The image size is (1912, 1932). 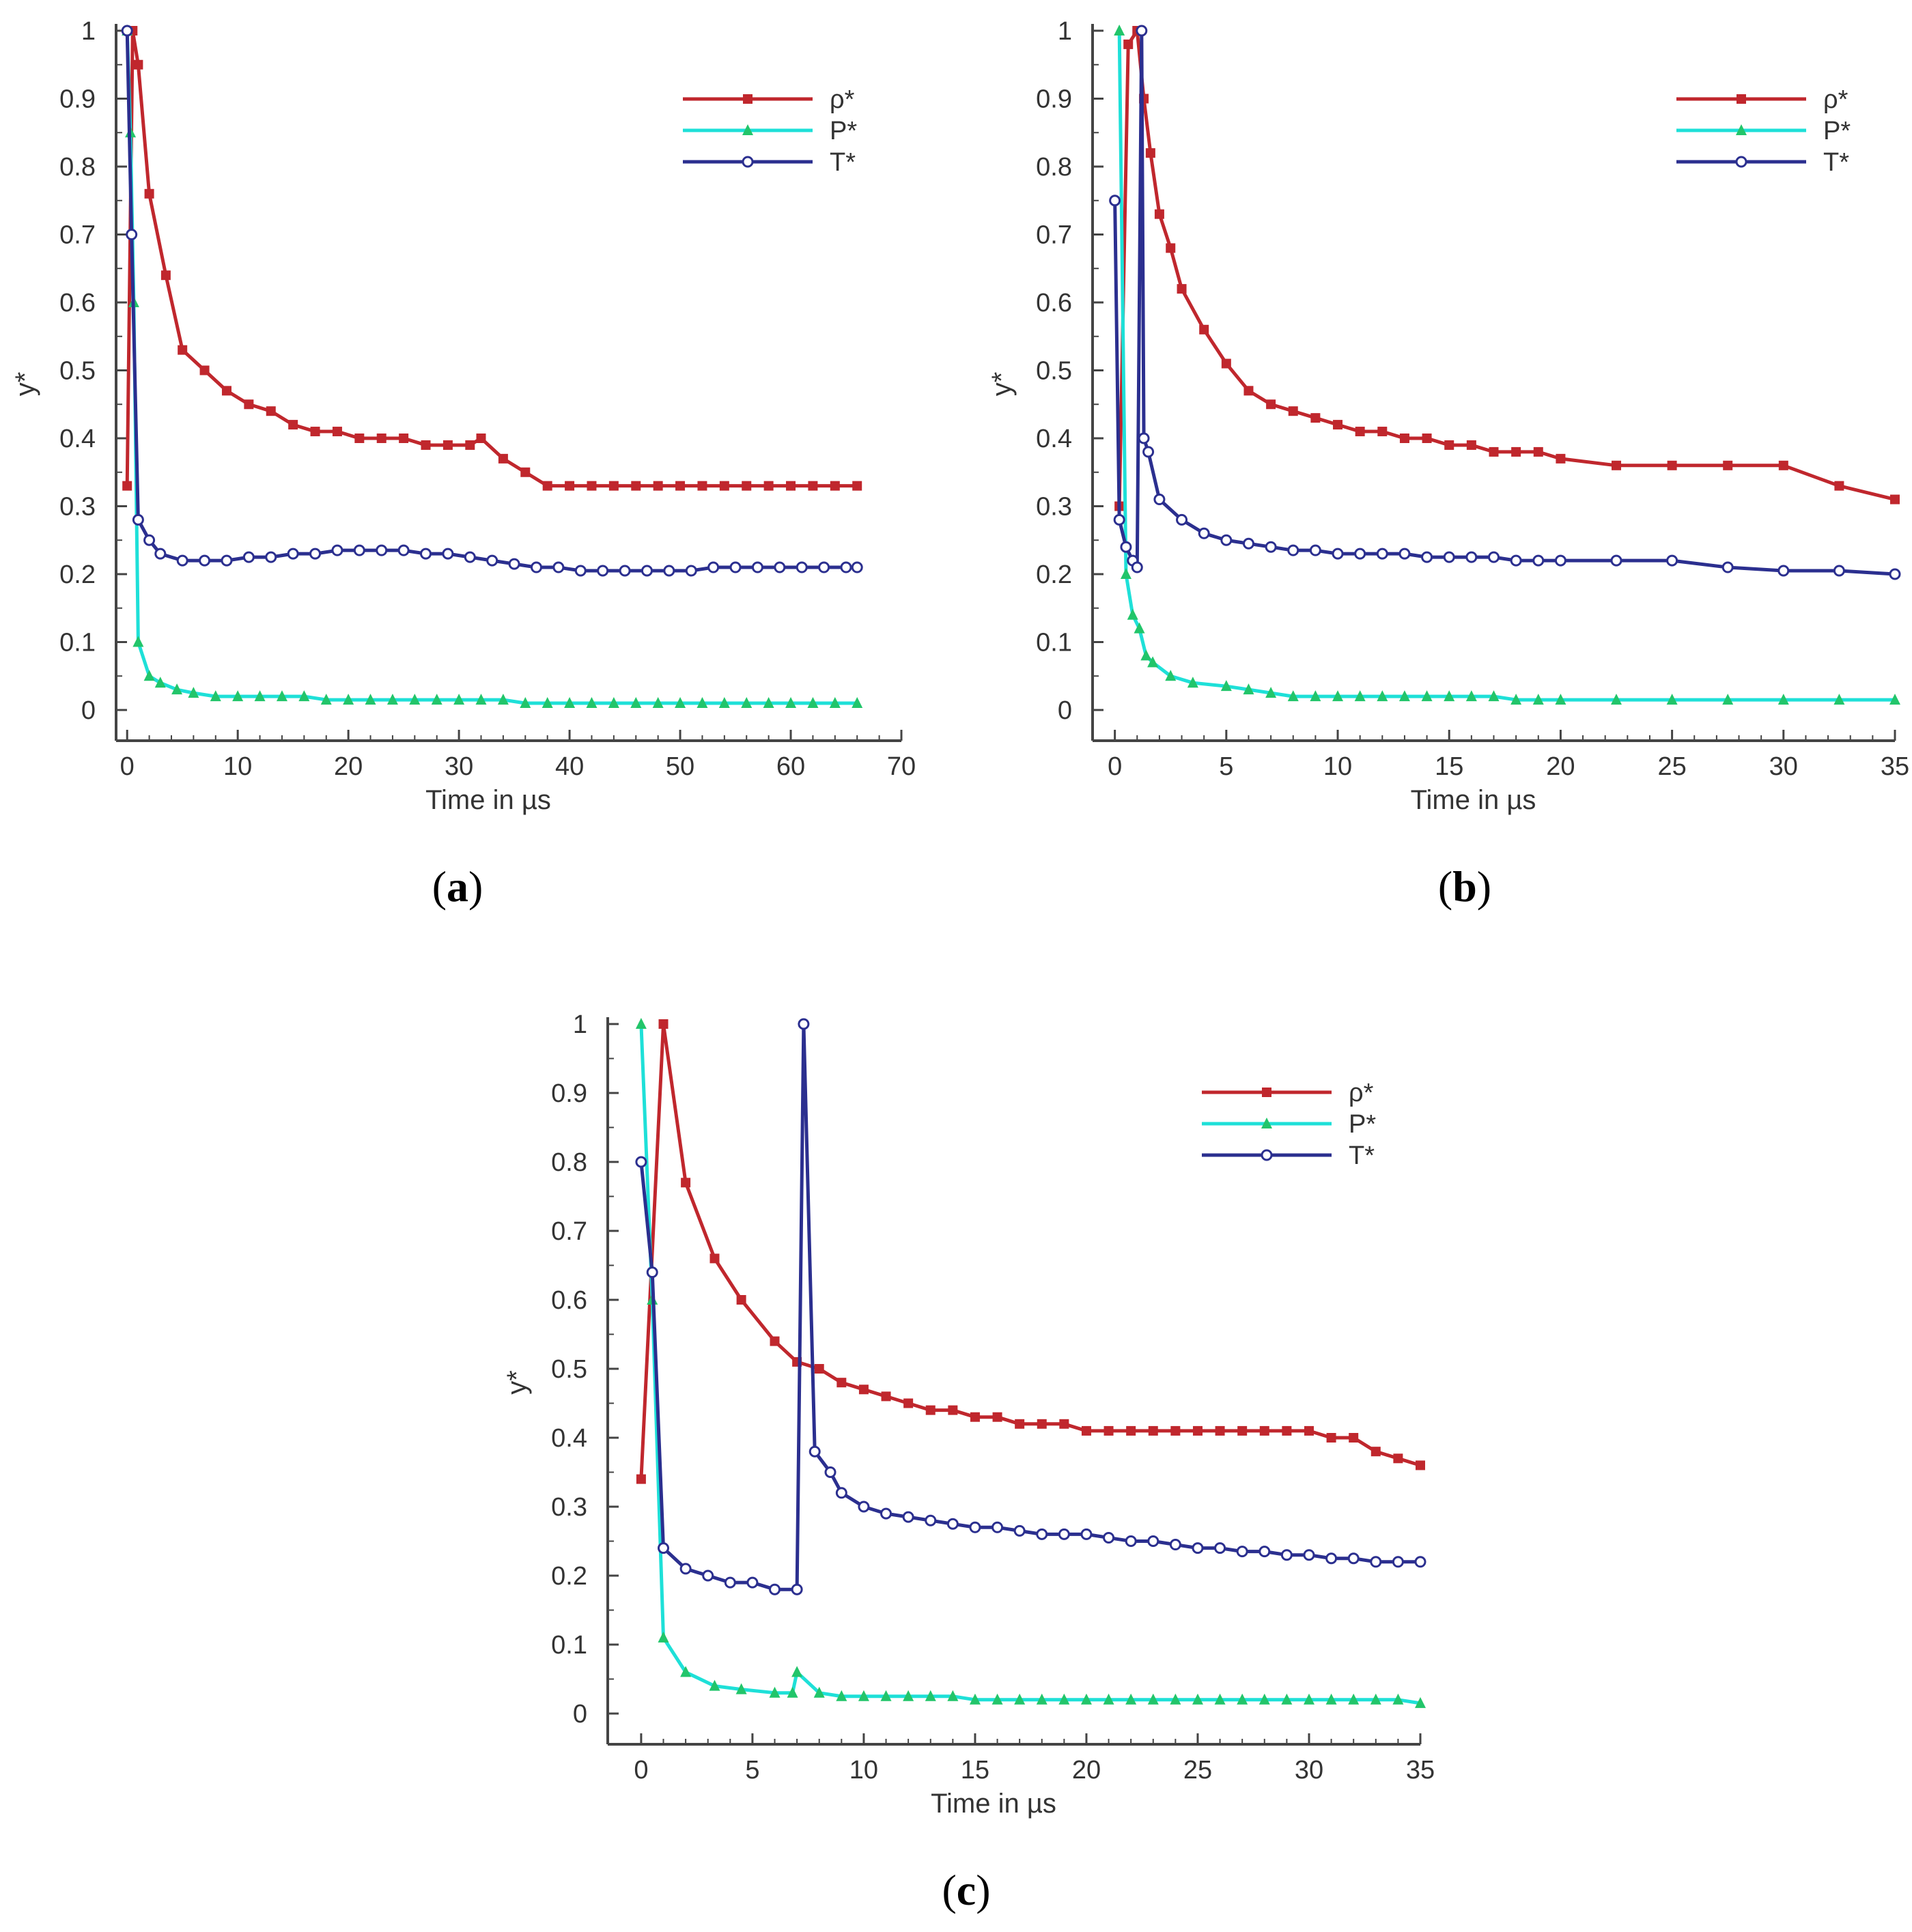 What do you see at coordinates (1560, 766) in the screenshot?
I see `x-tick-label: 20` at bounding box center [1560, 766].